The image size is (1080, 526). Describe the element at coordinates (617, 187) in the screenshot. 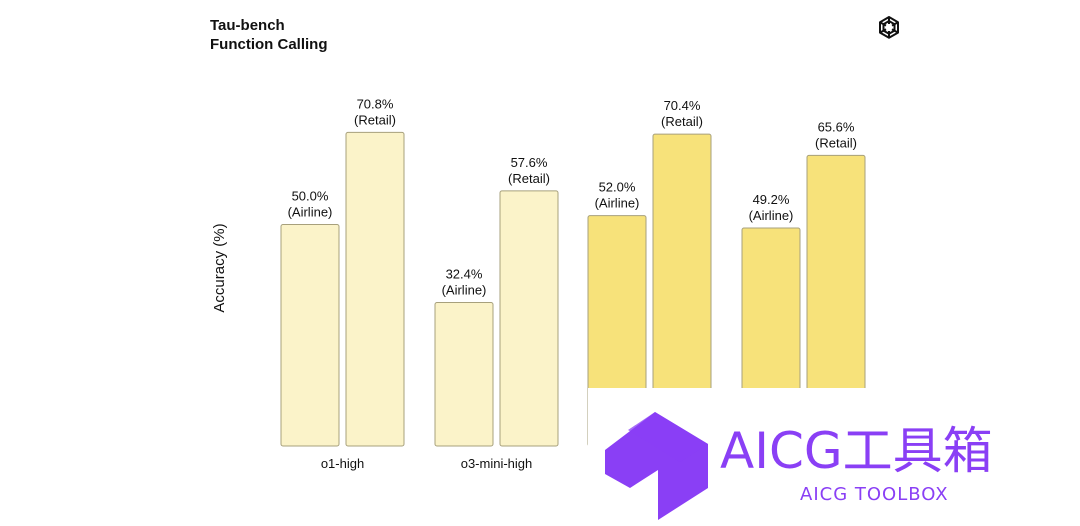

I see `data-label-value-airline-3: 52.0%` at that location.